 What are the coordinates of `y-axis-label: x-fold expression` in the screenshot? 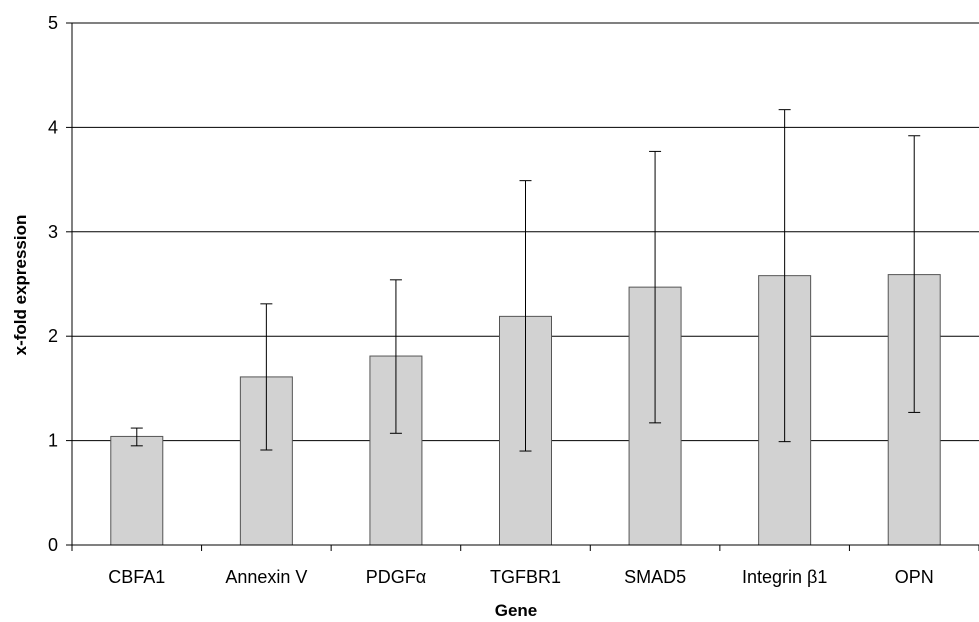 It's located at (20, 285).